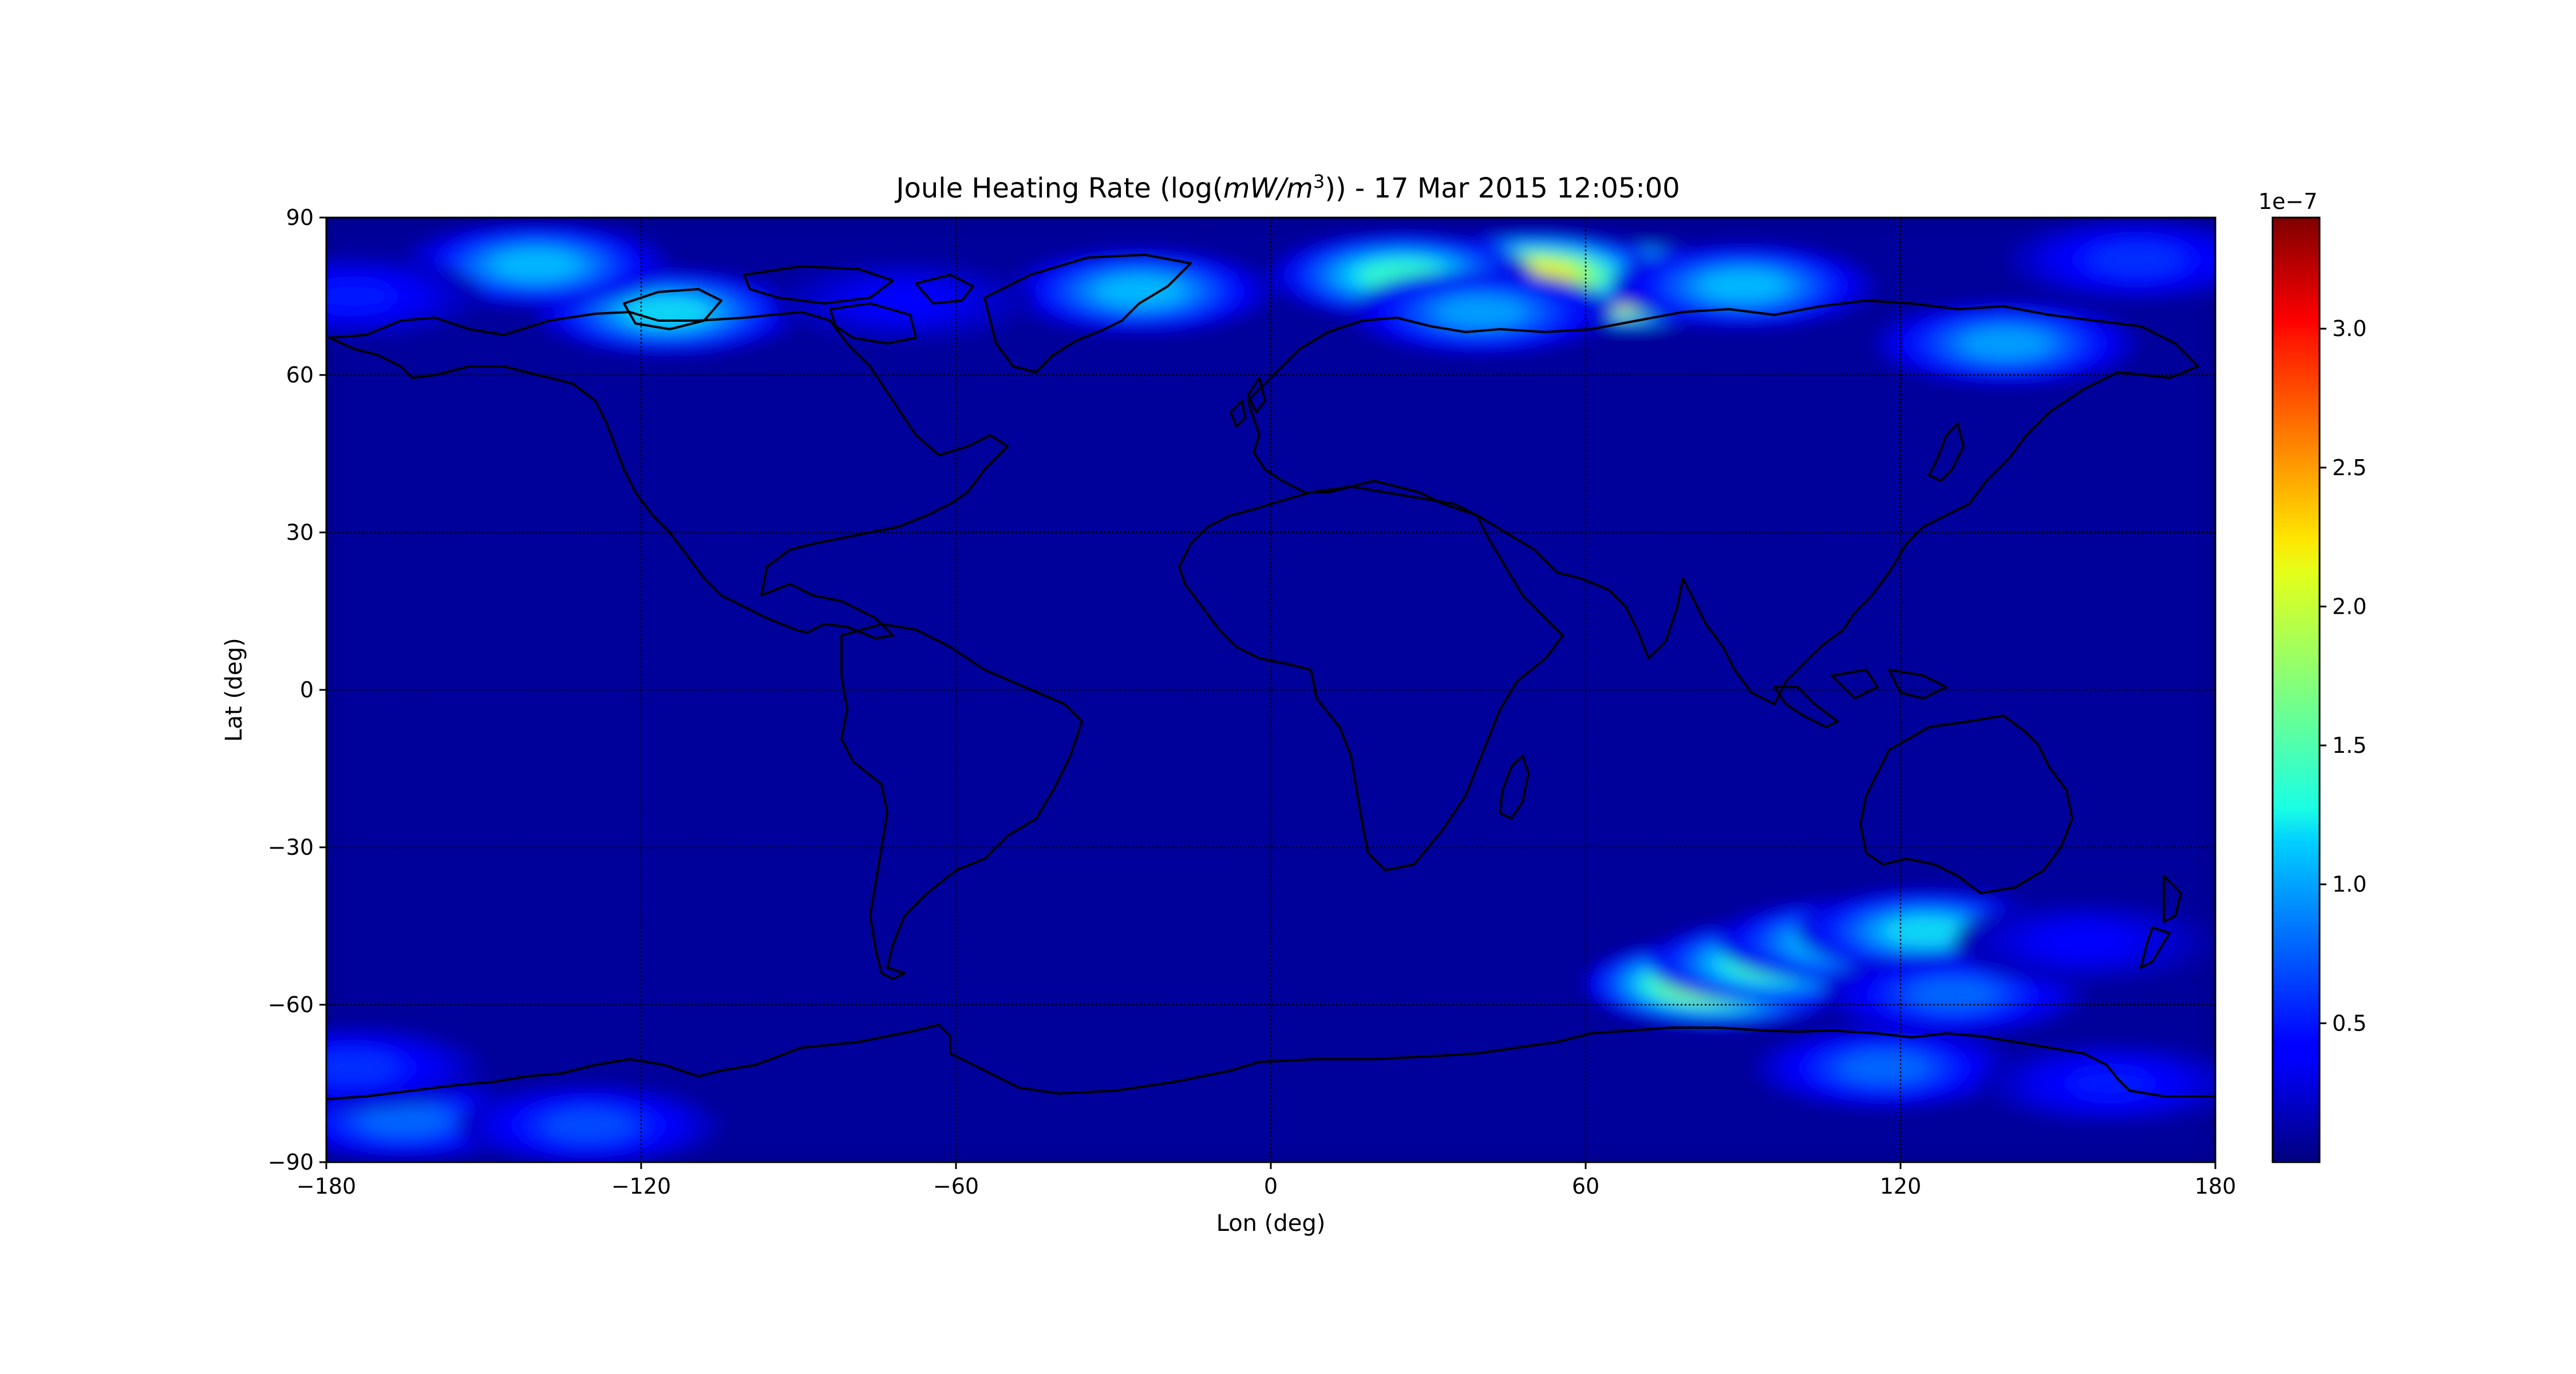 The image size is (2576, 1374). I want to click on y-tick-label: 60, so click(300, 375).